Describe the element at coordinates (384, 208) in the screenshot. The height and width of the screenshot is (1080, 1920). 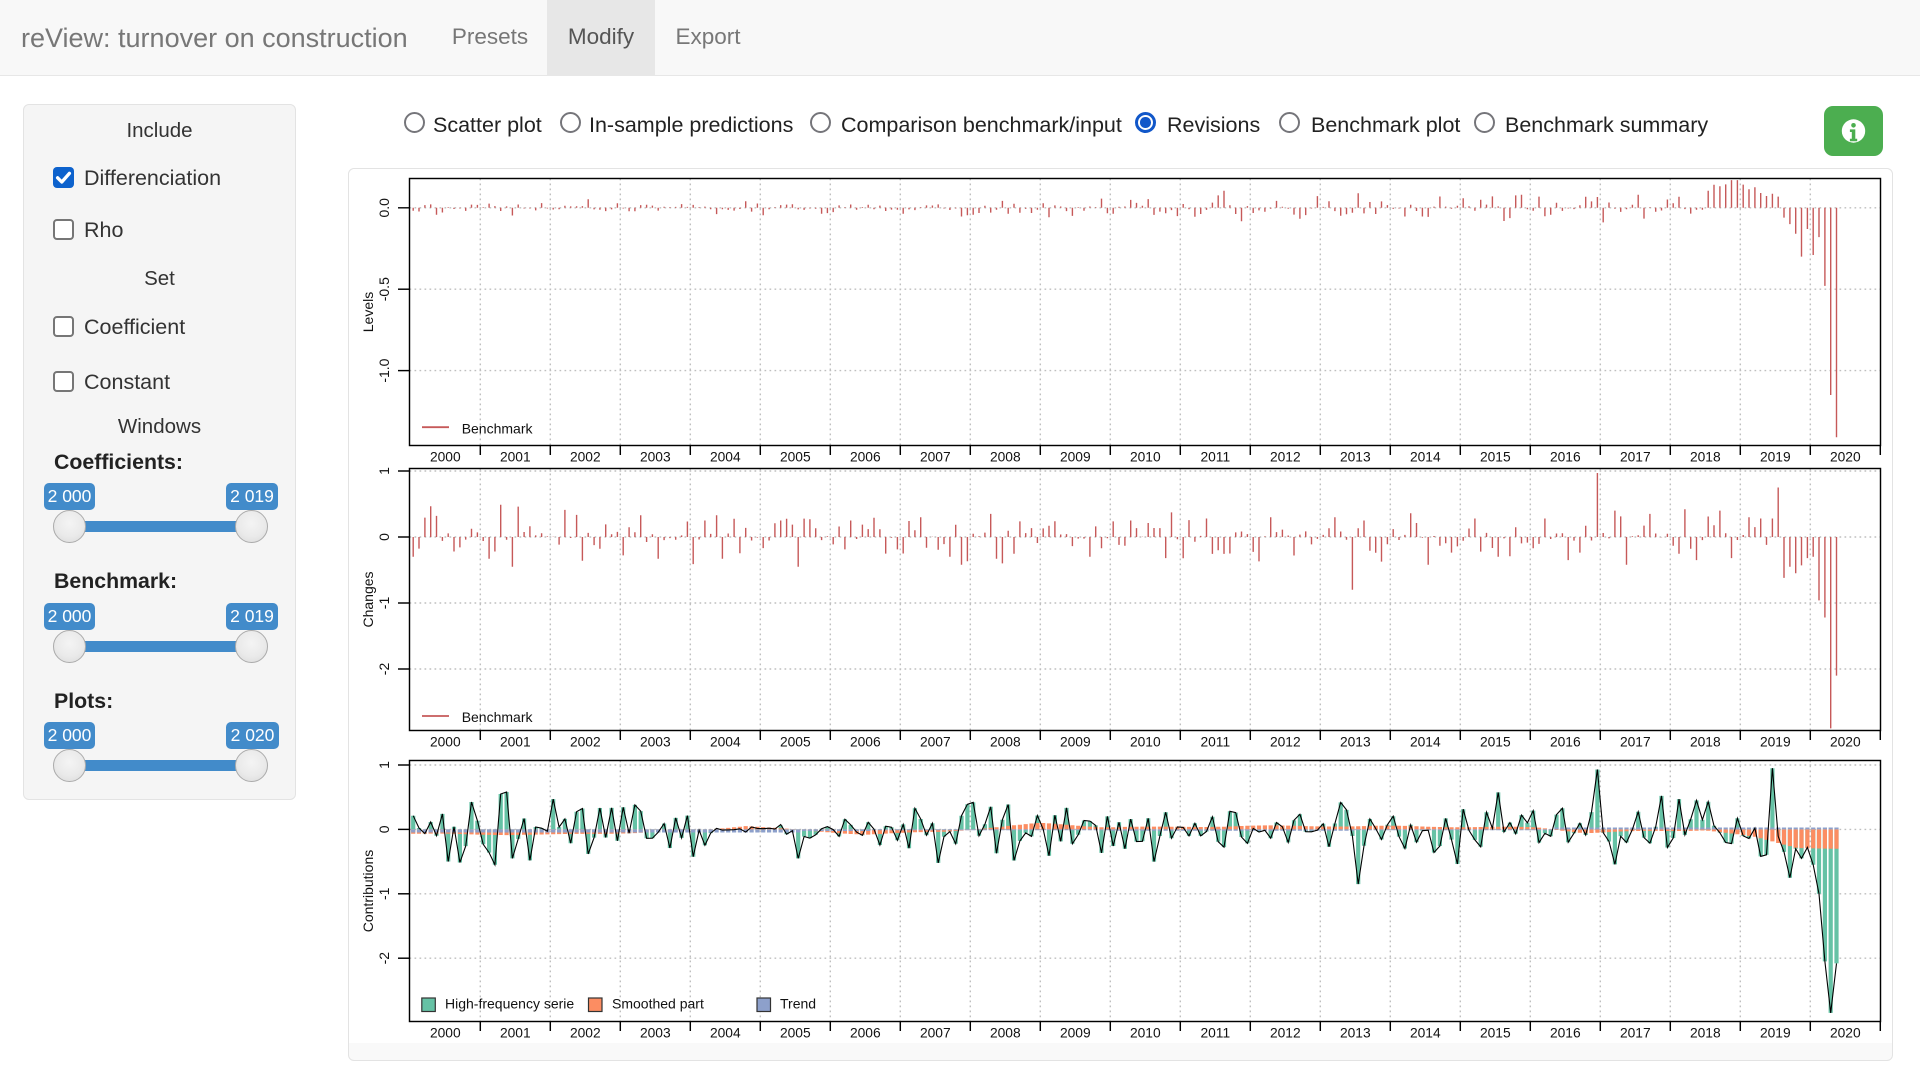
I see `svg-text: 0.0` at that location.